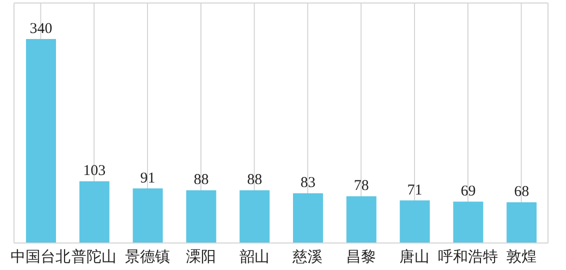  I want to click on x-tick-label: 韶山, so click(254, 257).